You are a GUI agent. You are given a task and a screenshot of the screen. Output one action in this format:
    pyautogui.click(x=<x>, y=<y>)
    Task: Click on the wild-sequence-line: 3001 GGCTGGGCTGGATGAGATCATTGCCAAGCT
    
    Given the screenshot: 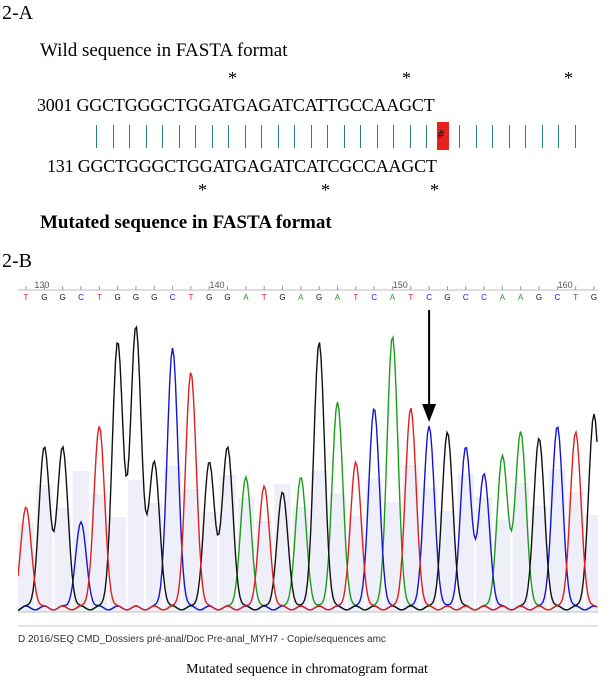 What is the action you would take?
    pyautogui.click(x=236, y=105)
    